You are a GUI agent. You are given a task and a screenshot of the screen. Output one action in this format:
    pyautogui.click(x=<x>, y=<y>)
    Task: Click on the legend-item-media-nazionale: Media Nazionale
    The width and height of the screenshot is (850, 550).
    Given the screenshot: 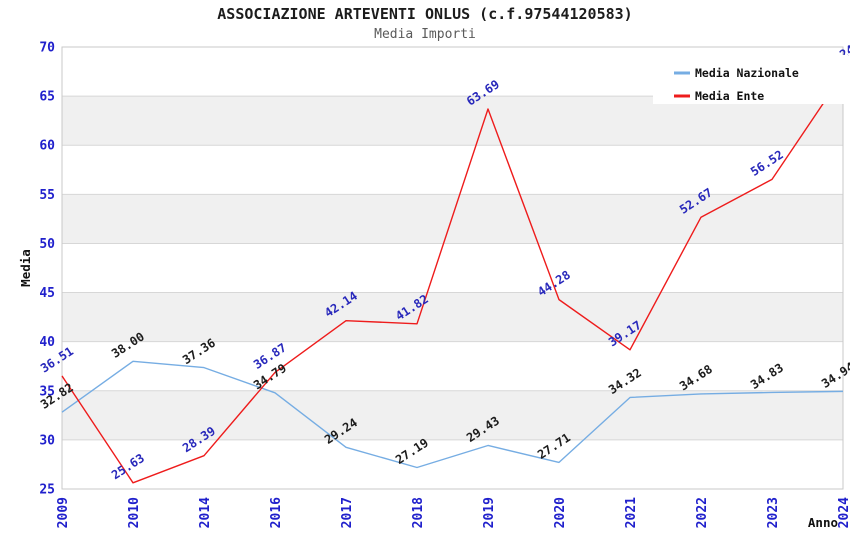 What is the action you would take?
    pyautogui.click(x=736, y=73)
    